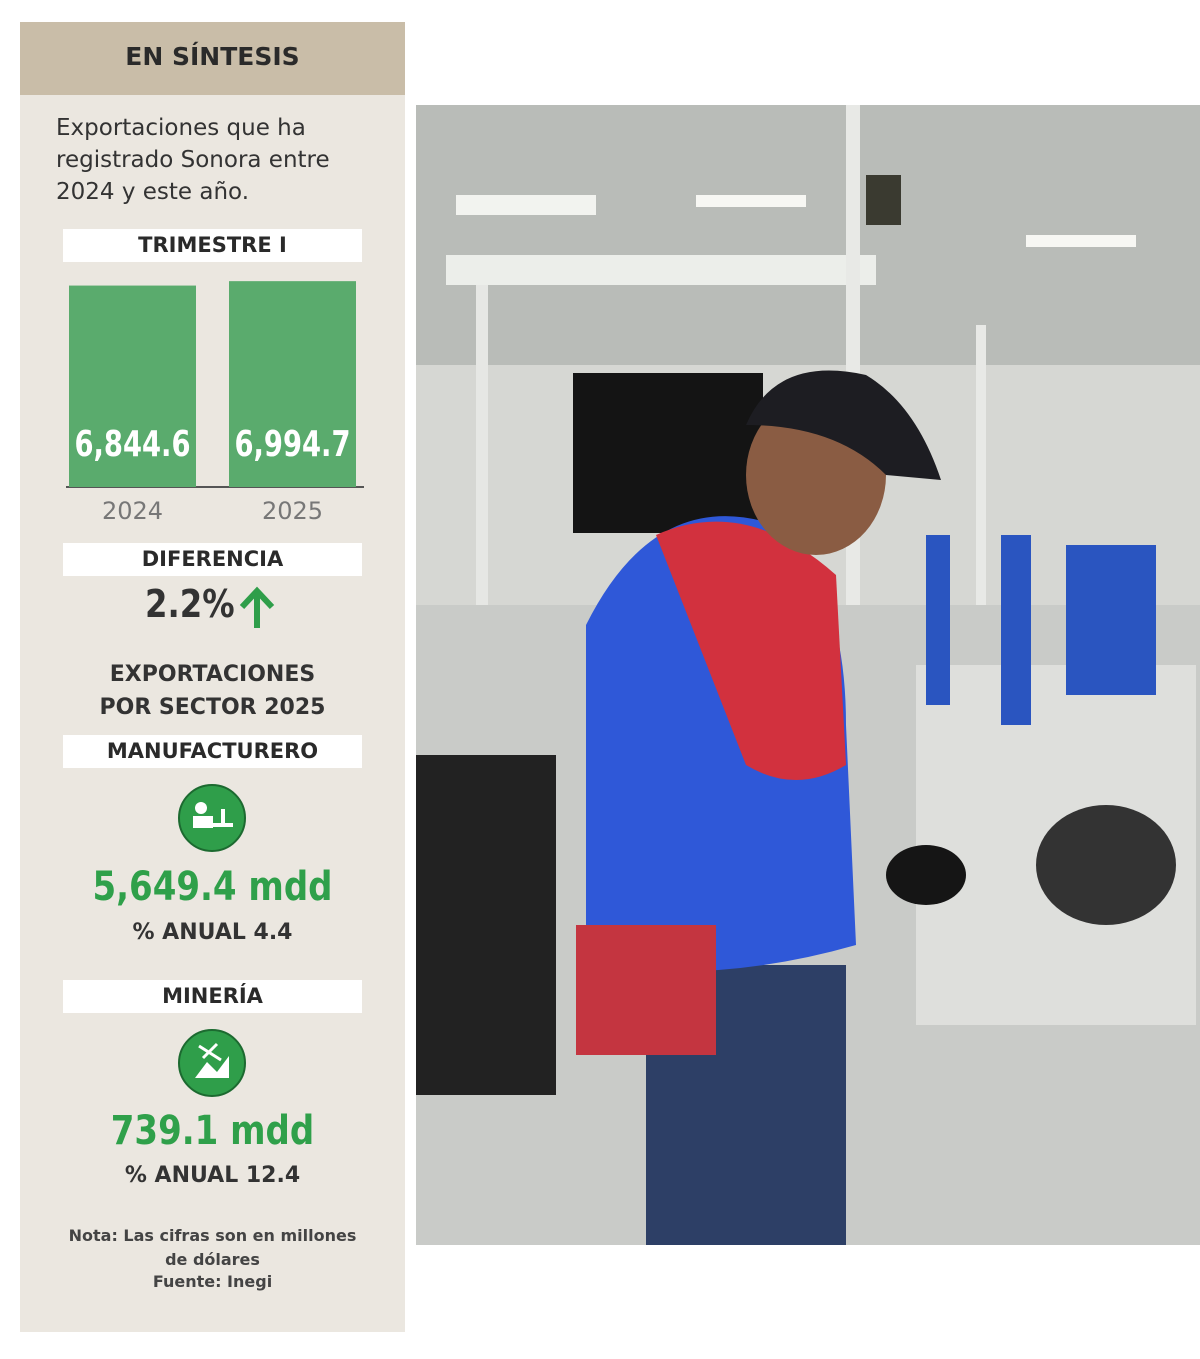 This screenshot has height=1359, width=1200. I want to click on header-title: EN SÍNTESIS, so click(212, 56).